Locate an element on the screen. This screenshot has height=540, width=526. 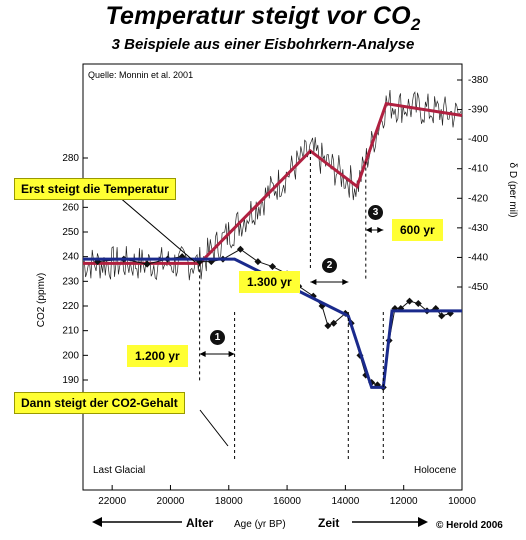
lag-3-badge: 3 is located at coordinates (375, 212).